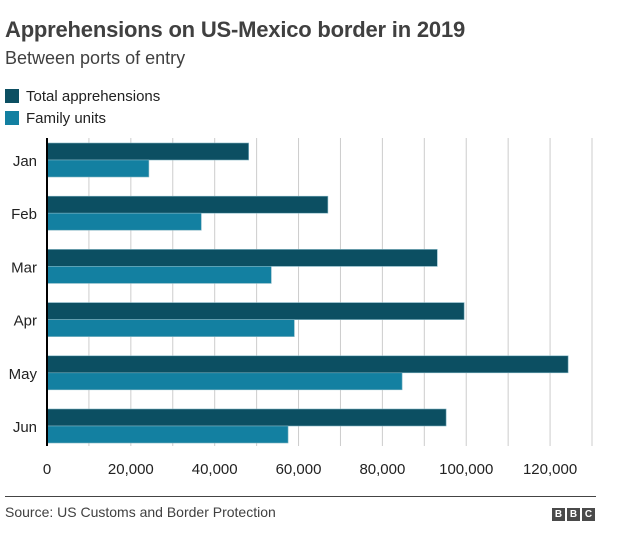 This screenshot has width=635, height=535. Describe the element at coordinates (300, 496) in the screenshot. I see `footer-divider` at that location.